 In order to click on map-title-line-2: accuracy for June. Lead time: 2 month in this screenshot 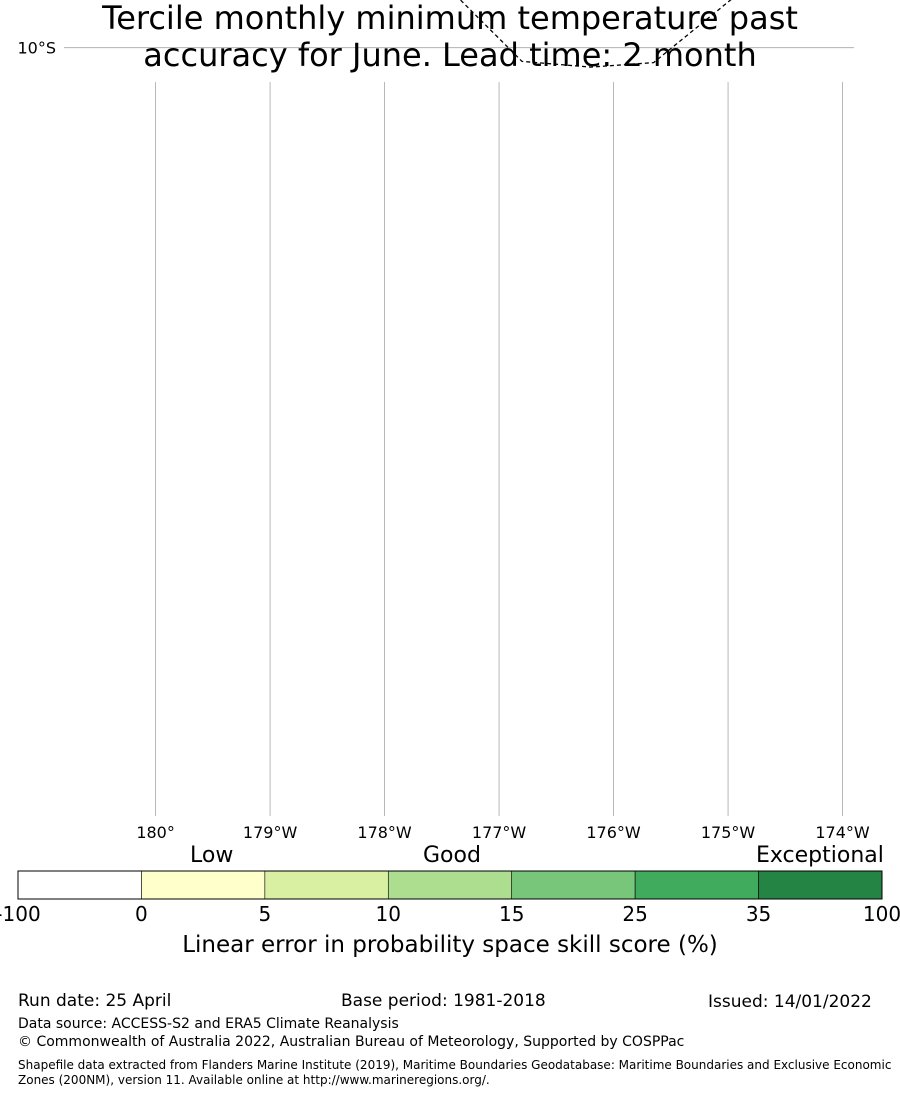, I will do `click(450, 55)`.